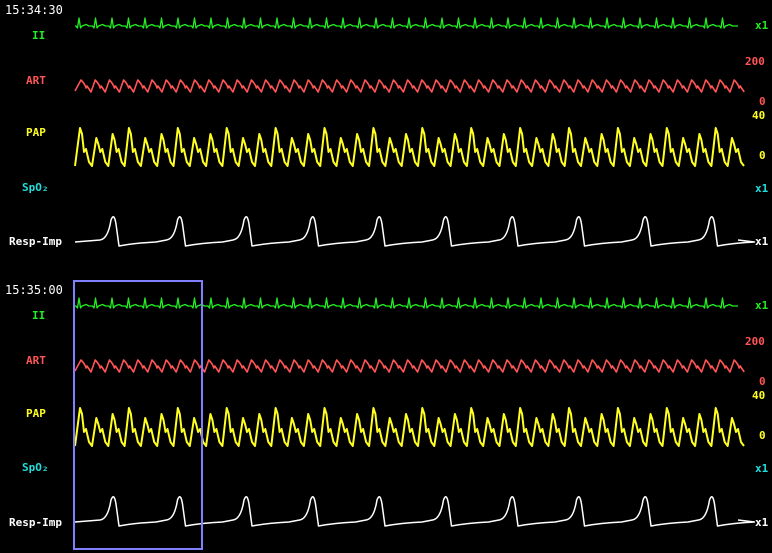 This screenshot has height=553, width=772. What do you see at coordinates (762, 305) in the screenshot?
I see `panel2-ecg-scale: x1` at bounding box center [762, 305].